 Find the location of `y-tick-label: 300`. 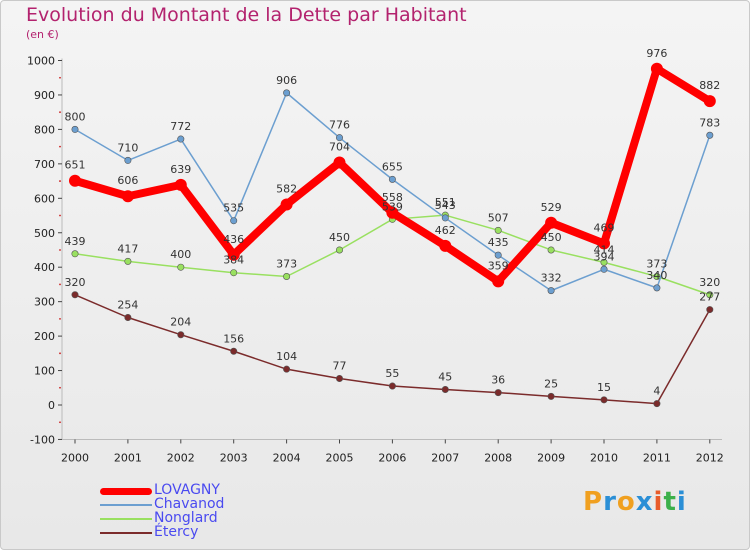

y-tick-label: 300 is located at coordinates (44, 302).